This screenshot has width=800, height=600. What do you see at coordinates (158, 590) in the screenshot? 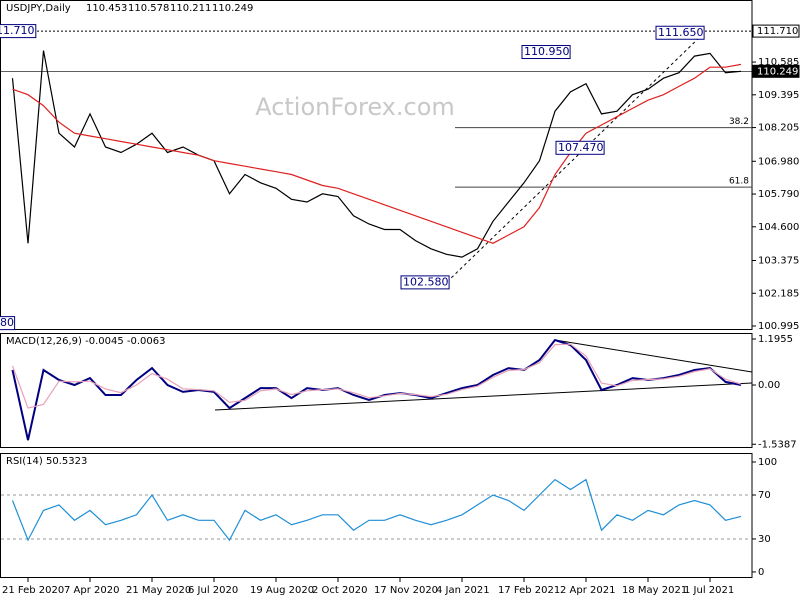
I see `x-tick-label: 21 May 2020` at bounding box center [158, 590].